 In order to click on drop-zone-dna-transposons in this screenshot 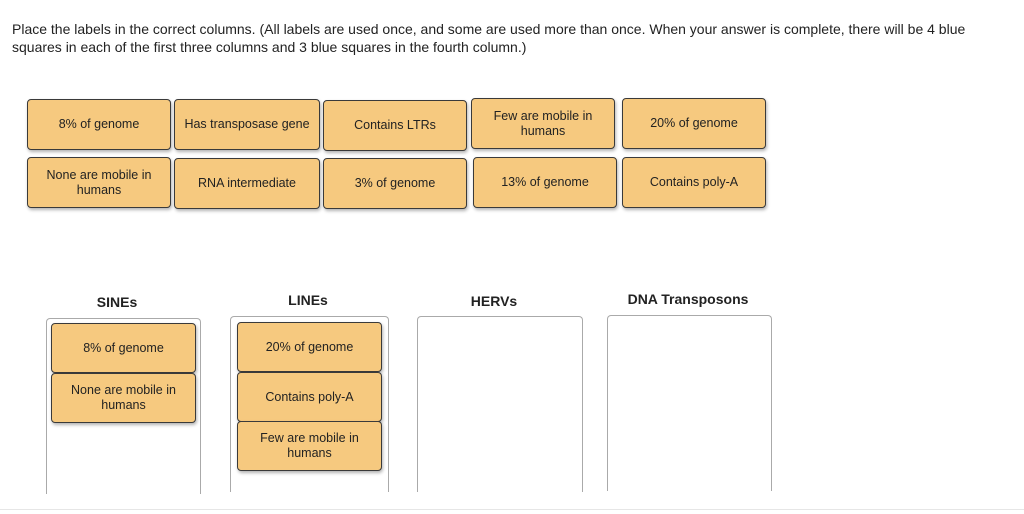, I will do `click(689, 403)`.